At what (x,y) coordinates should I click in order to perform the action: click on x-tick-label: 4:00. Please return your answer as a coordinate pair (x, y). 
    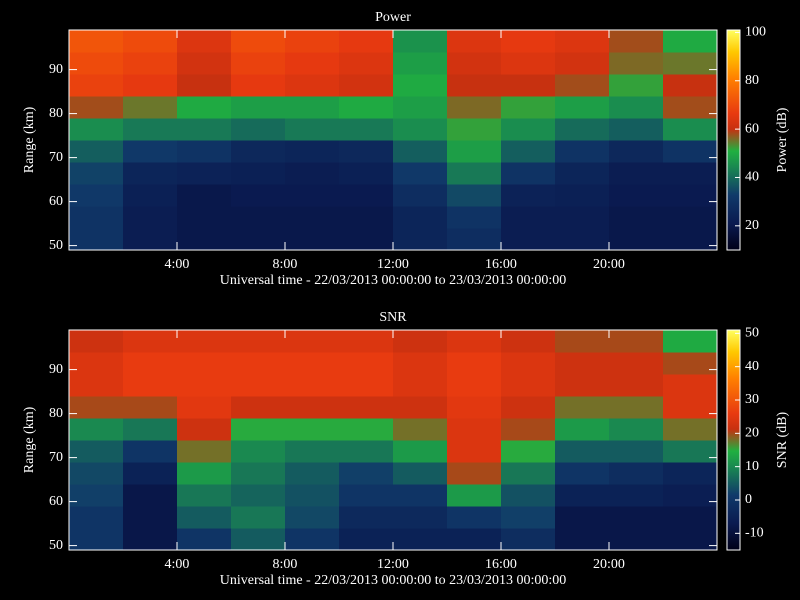
    Looking at the image, I should click on (177, 264).